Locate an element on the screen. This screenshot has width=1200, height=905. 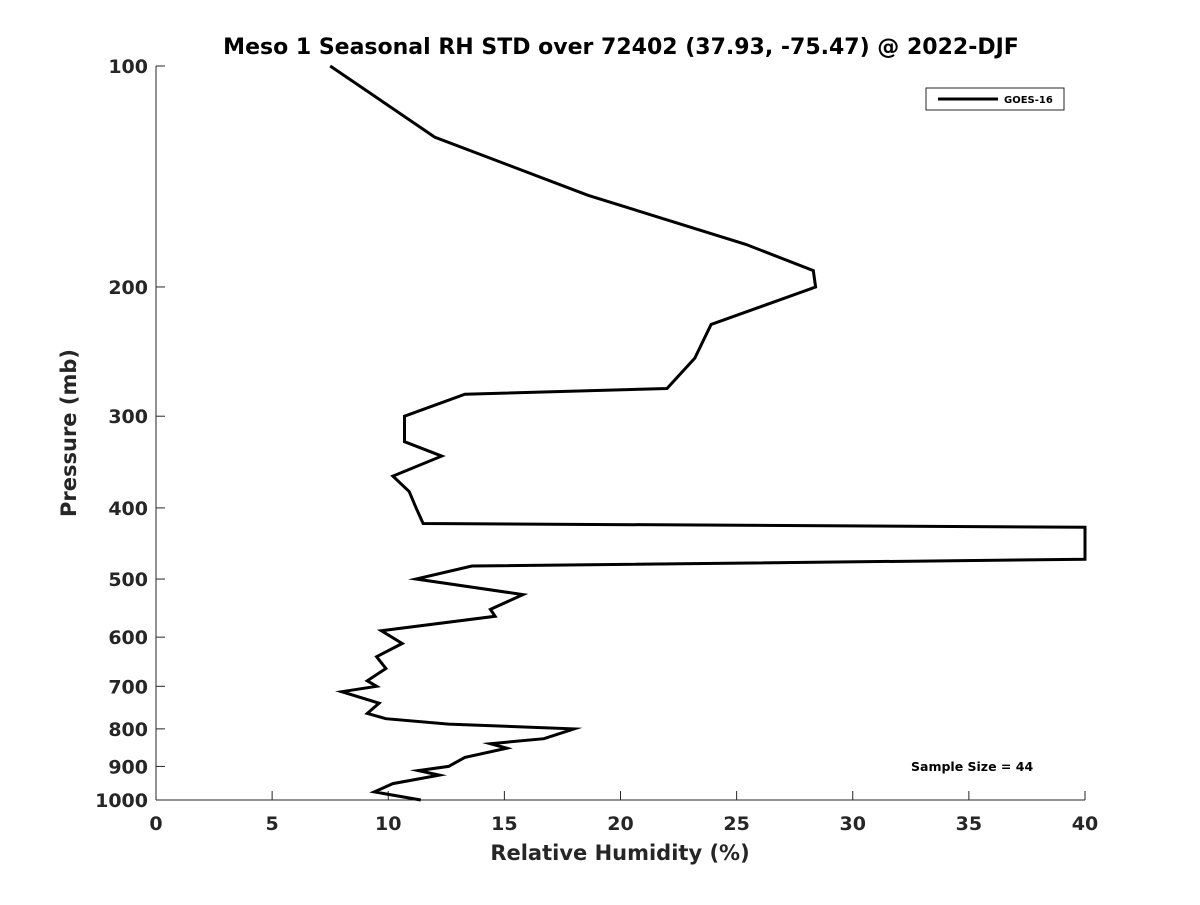
x-tick-label: 35 is located at coordinates (969, 824).